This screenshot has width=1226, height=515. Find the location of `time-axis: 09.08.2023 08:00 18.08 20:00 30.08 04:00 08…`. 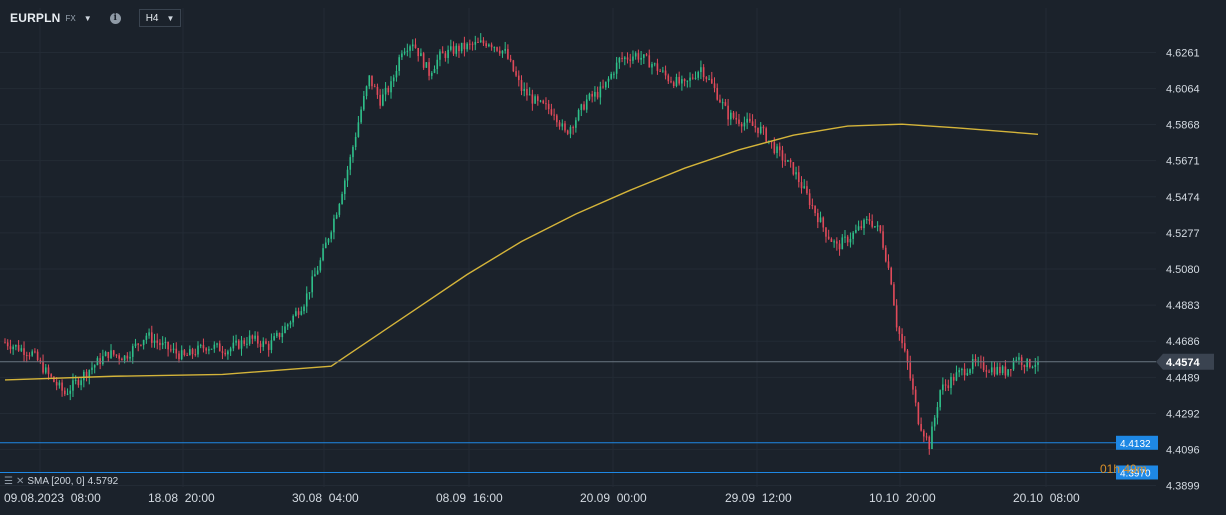

time-axis: 09.08.2023 08:00 18.08 20:00 30.08 04:00 08… is located at coordinates (542, 498).